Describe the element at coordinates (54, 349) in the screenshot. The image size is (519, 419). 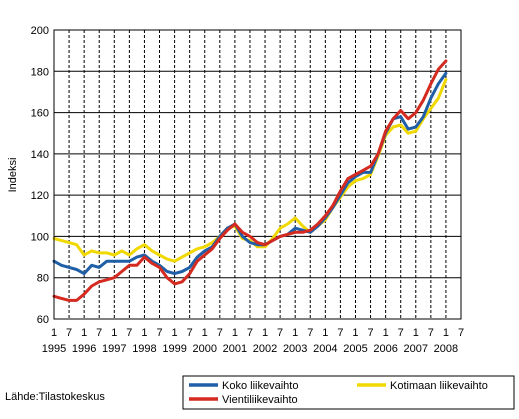
I see `x-year-label: 1995` at that location.